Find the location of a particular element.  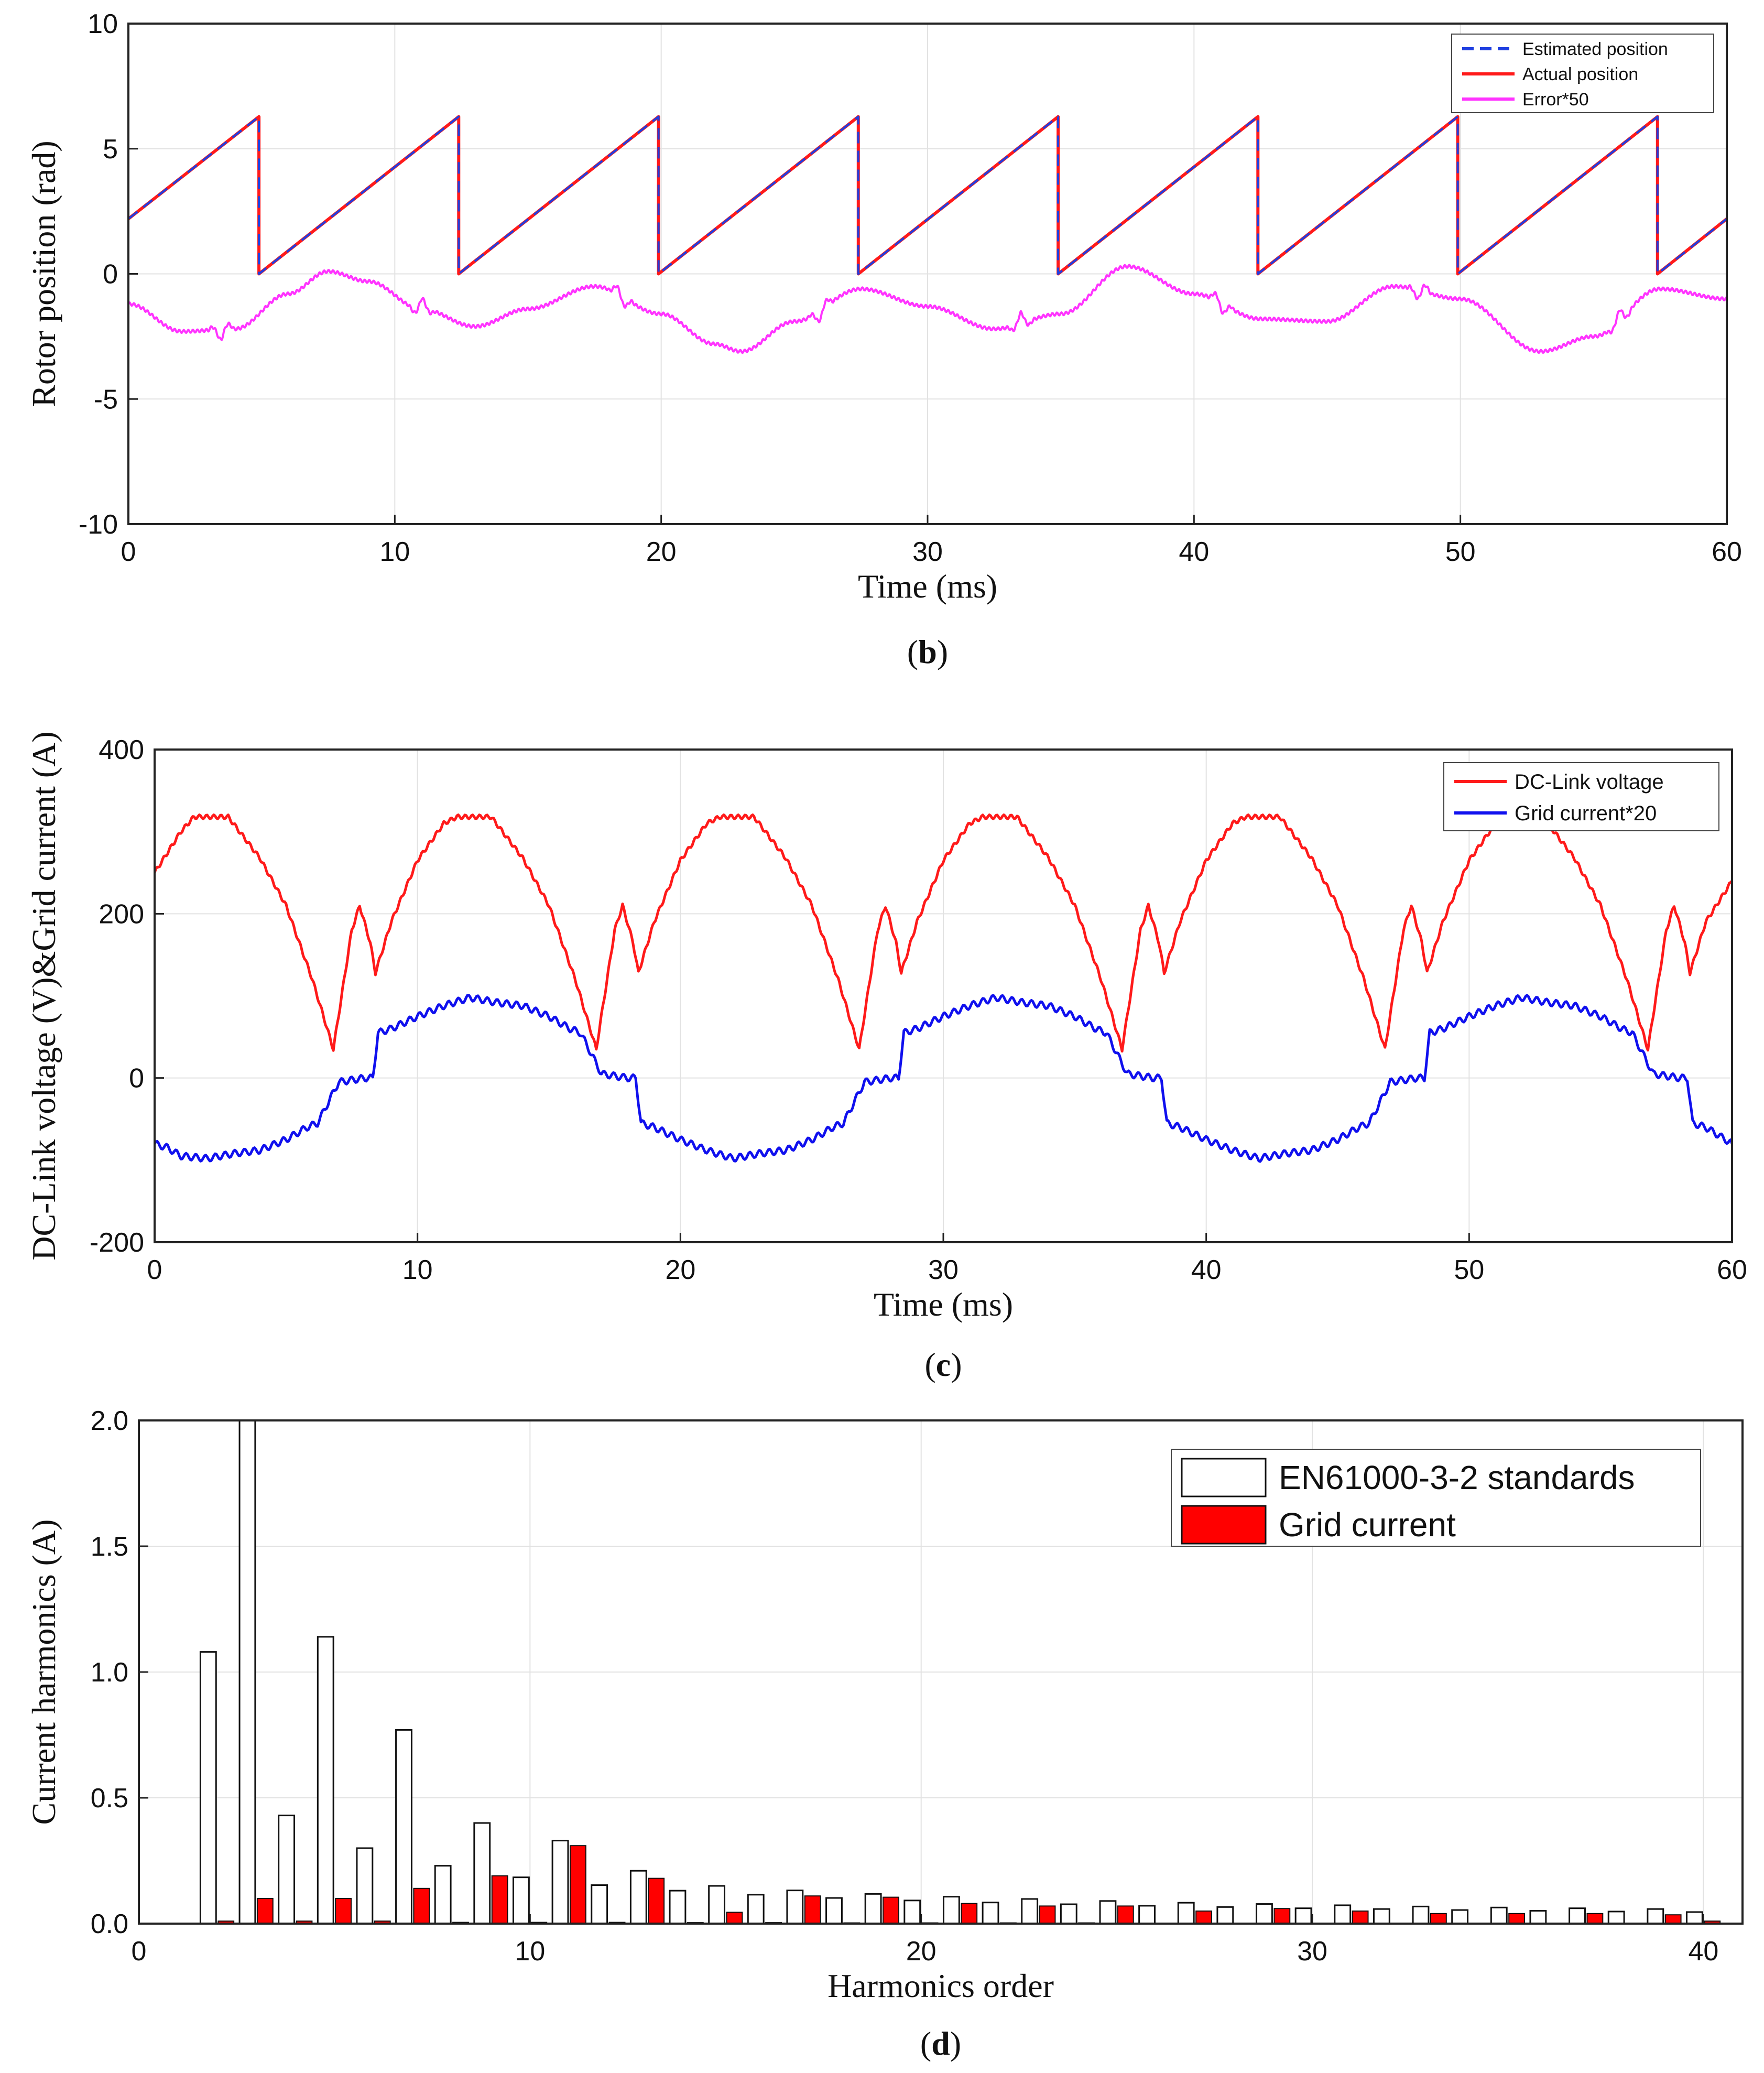

plot-series-b is located at coordinates (927, 234).